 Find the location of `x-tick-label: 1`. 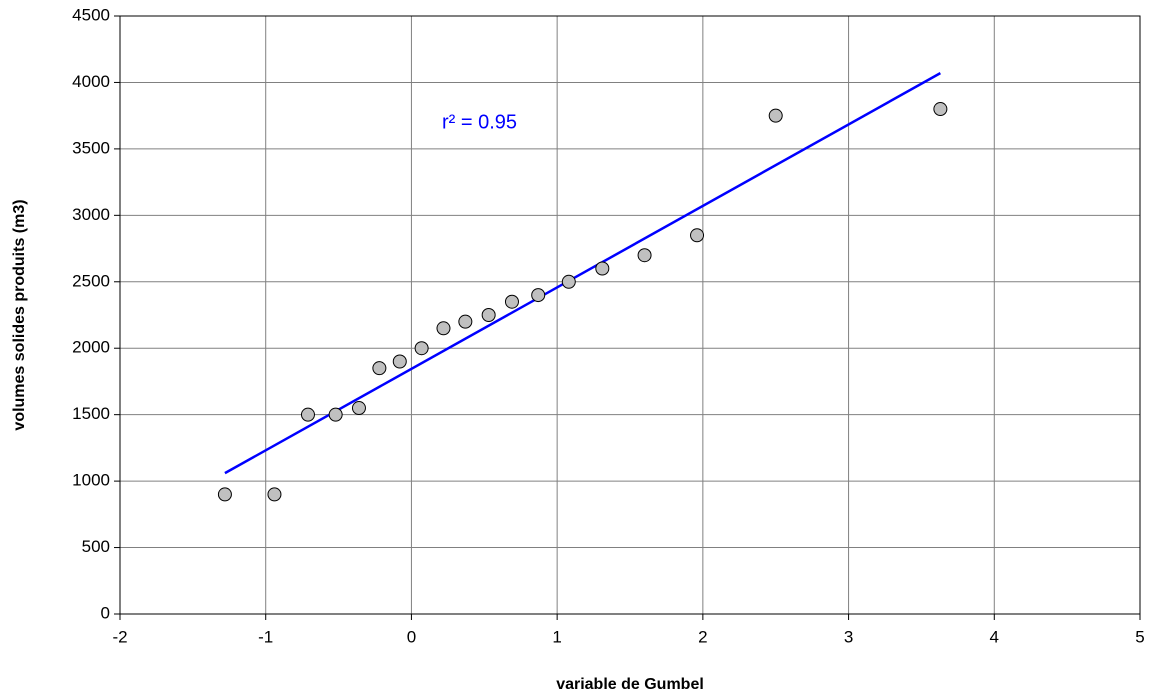

x-tick-label: 1 is located at coordinates (556, 636).